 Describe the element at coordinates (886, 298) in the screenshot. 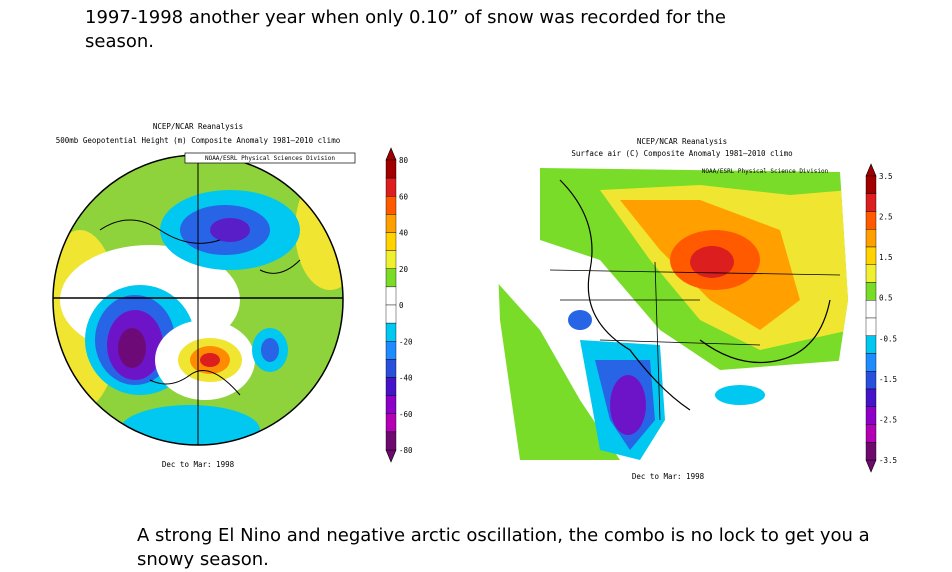

I see `colorbar-label: 0.5` at that location.